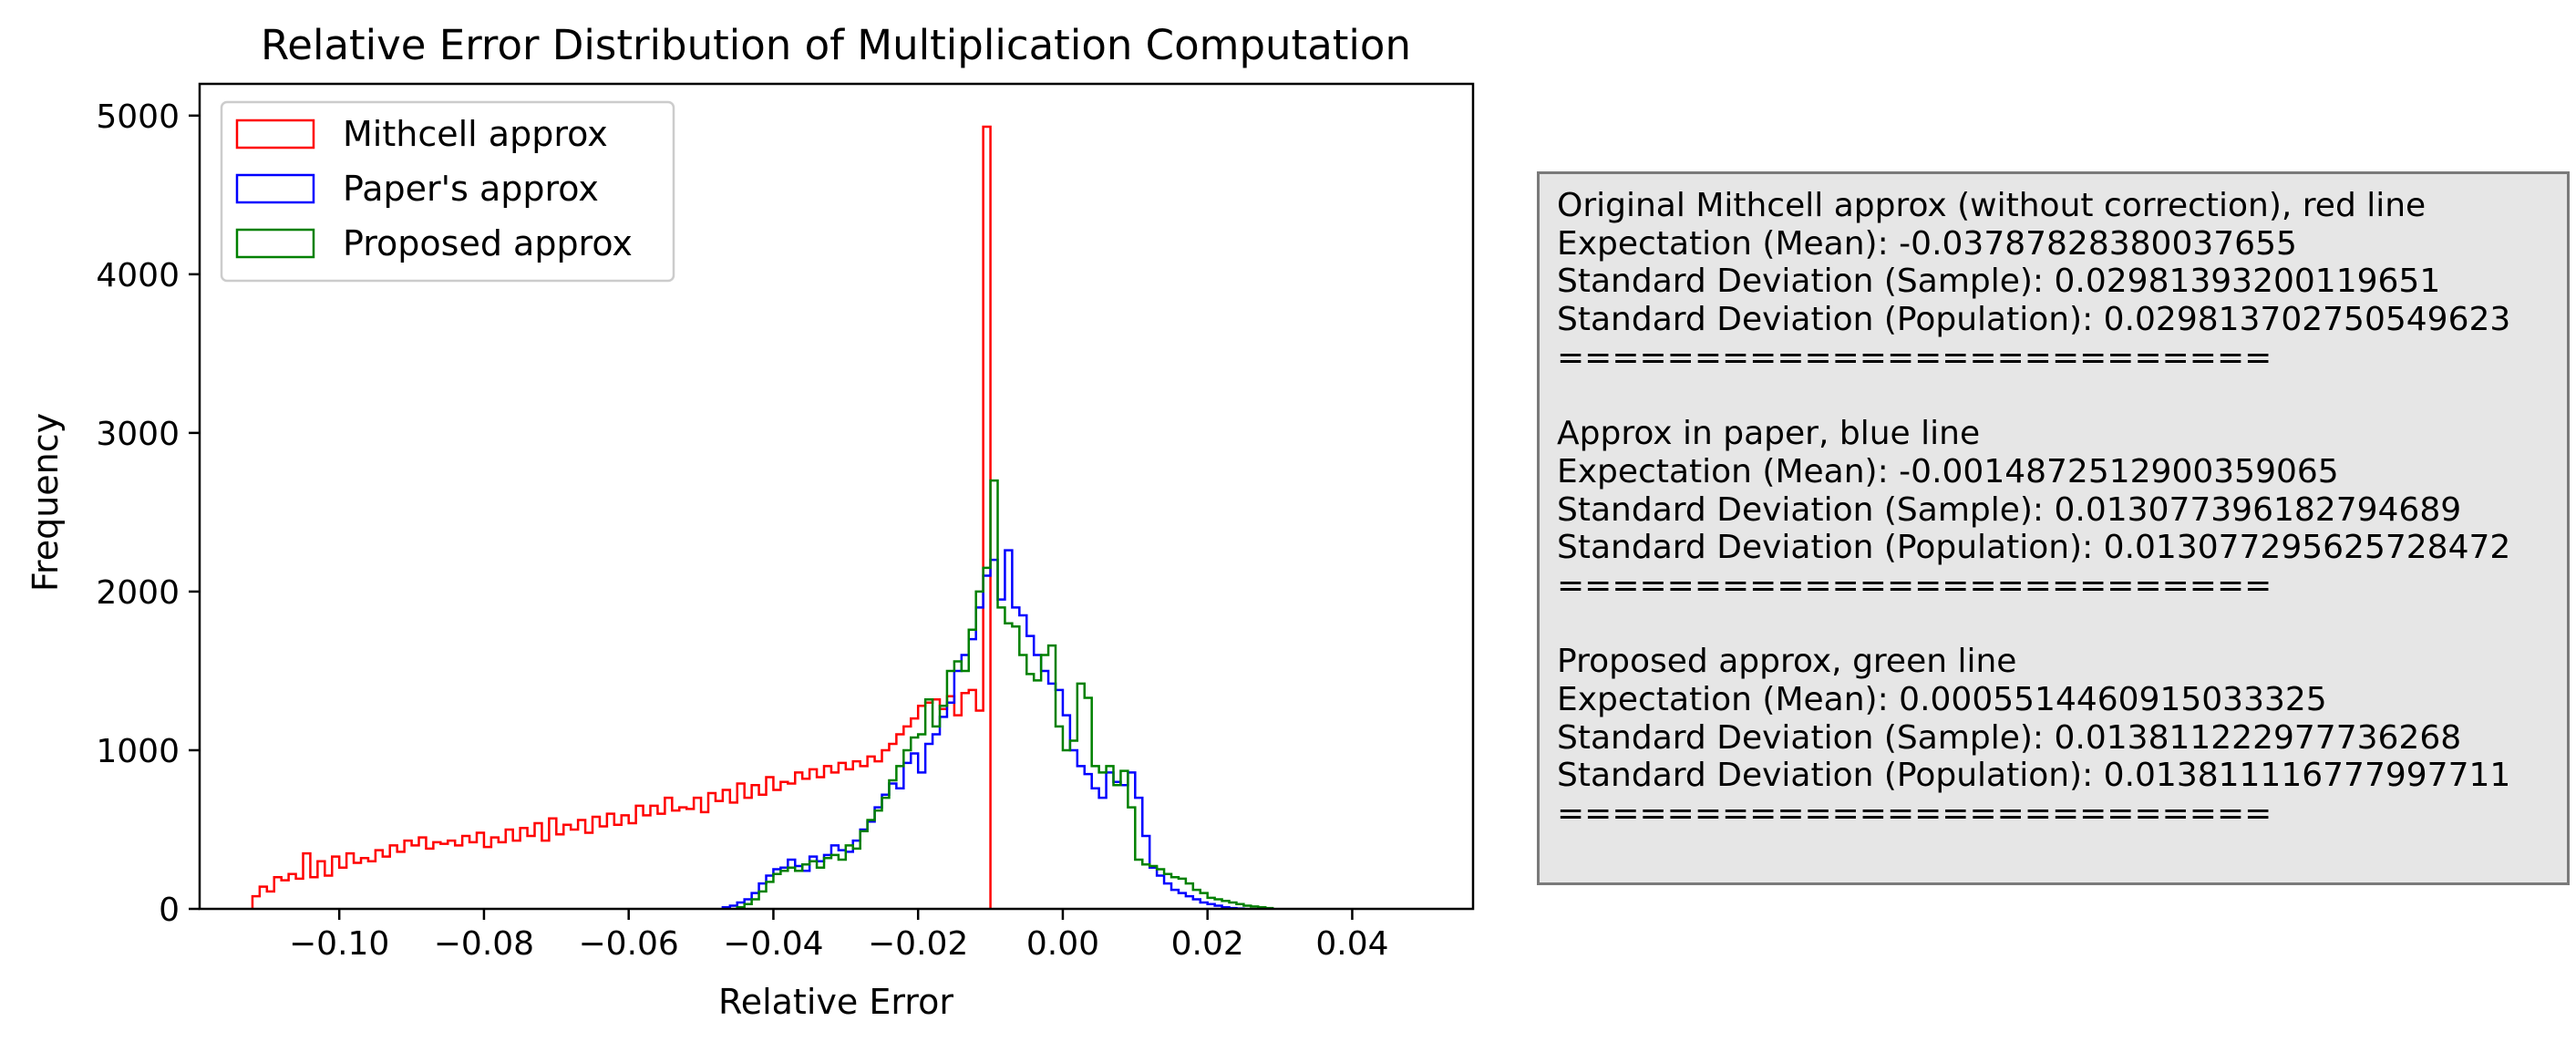  I want to click on histogram-series-proposed-approx, so click(1005, 694).